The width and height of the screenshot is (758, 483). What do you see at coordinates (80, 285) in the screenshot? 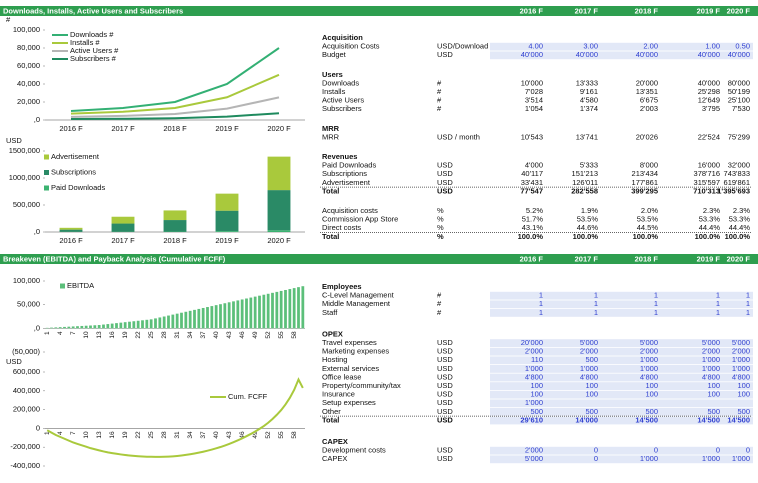
I see `legend-label: EBITDA` at bounding box center [80, 285].